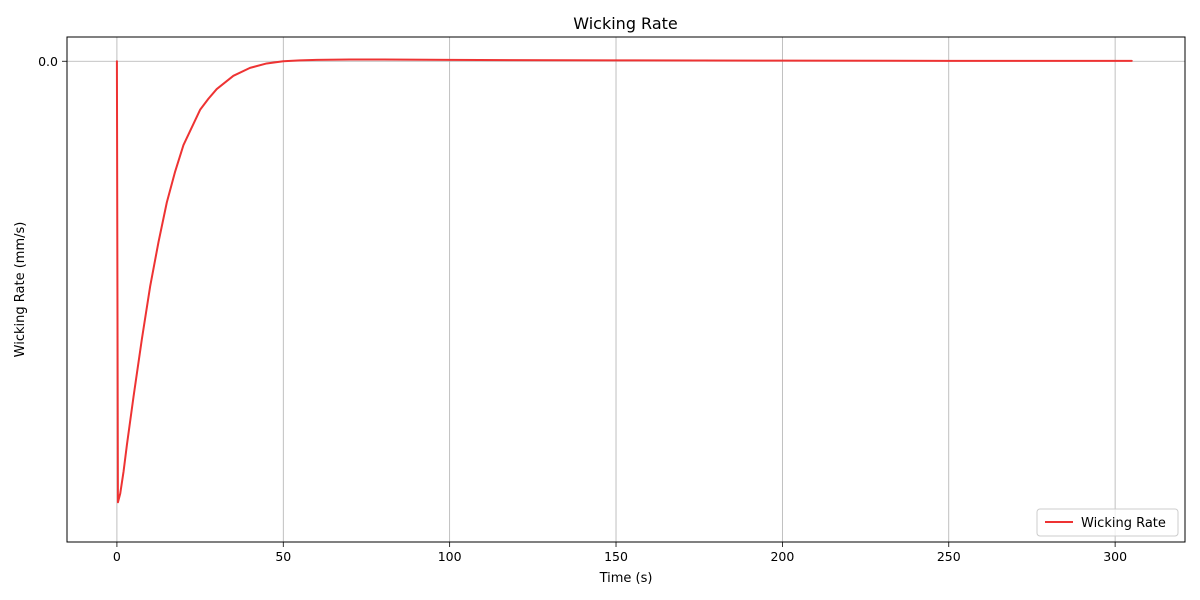  I want to click on x-tick-label: 250, so click(949, 556).